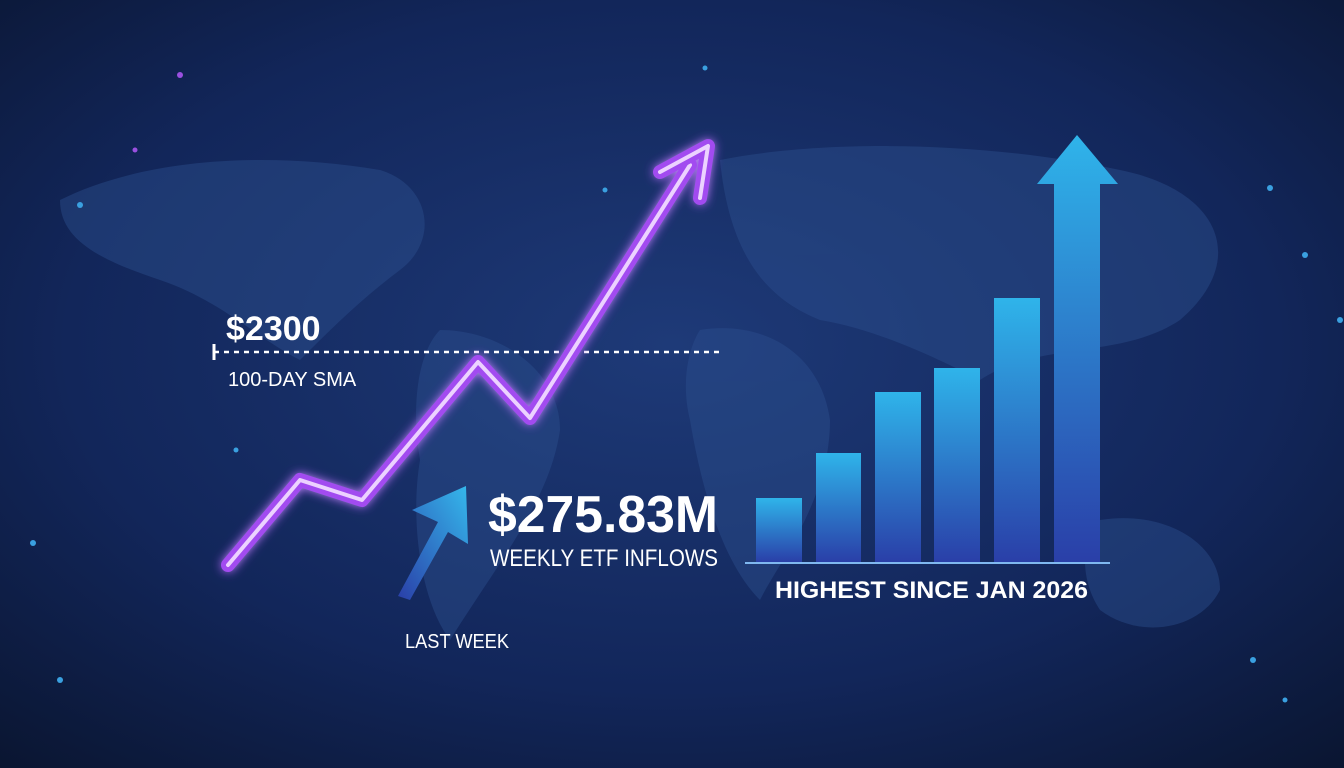  What do you see at coordinates (273, 329) in the screenshot?
I see `sma-price: $2300` at bounding box center [273, 329].